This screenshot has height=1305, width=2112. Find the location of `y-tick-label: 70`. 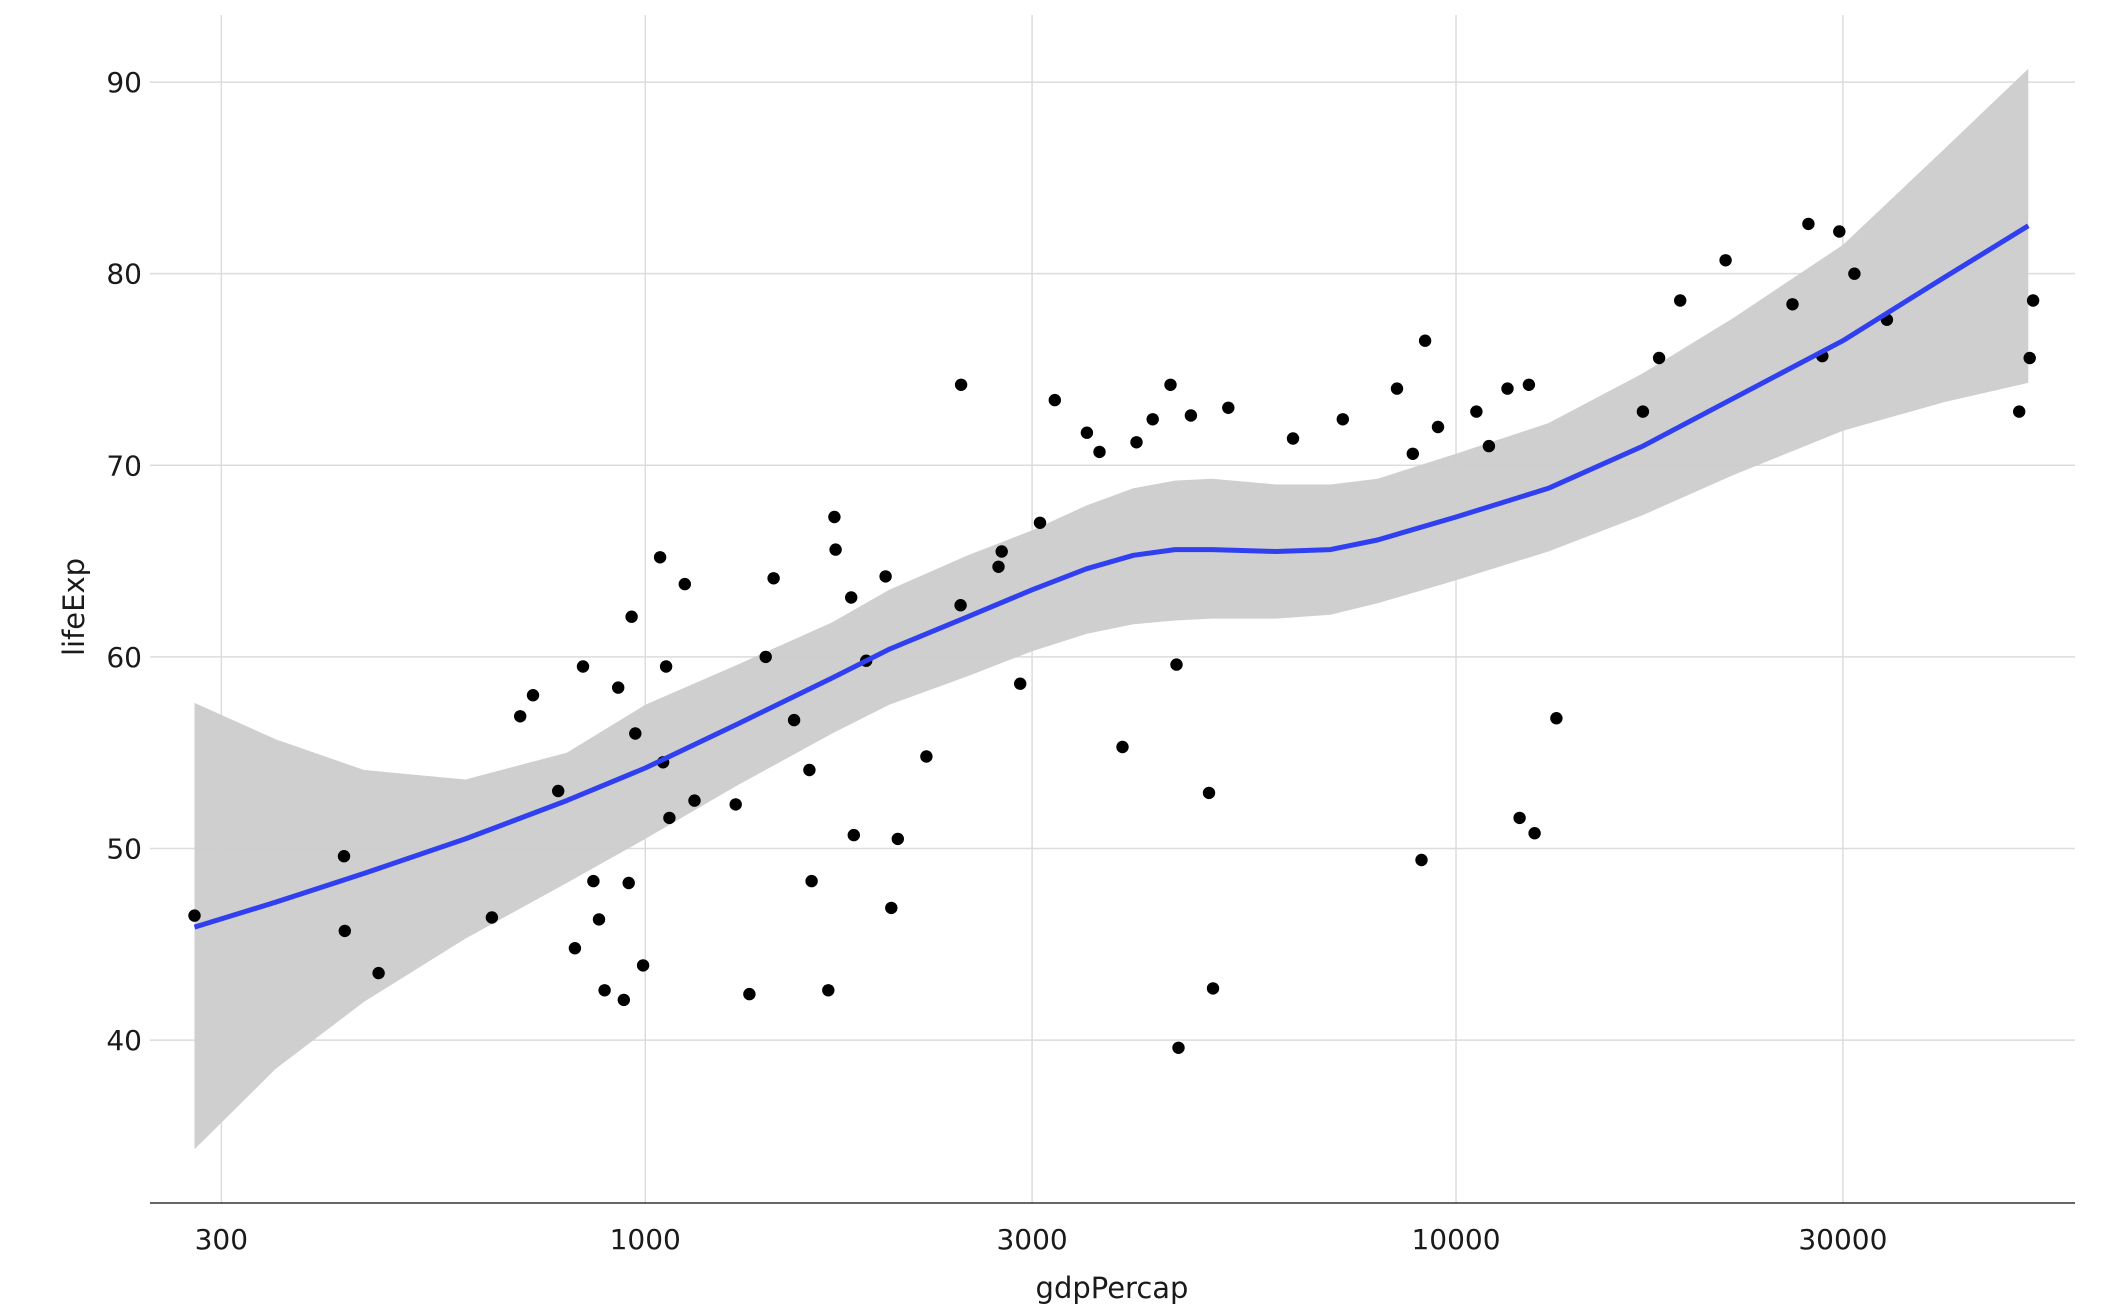

y-tick-label: 70 is located at coordinates (124, 465).